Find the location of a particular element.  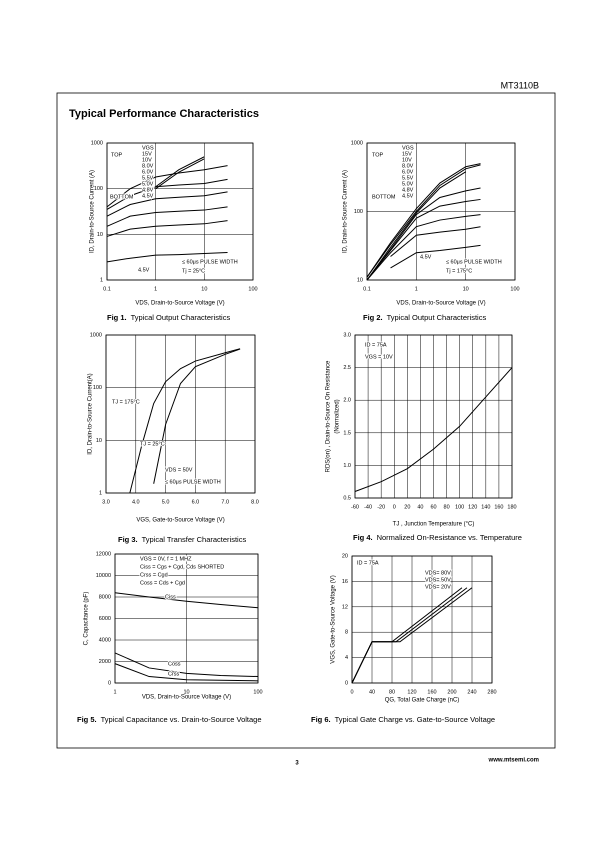

figure-caption: Normalized On-Resistance vs. Temperature is located at coordinates (449, 537).